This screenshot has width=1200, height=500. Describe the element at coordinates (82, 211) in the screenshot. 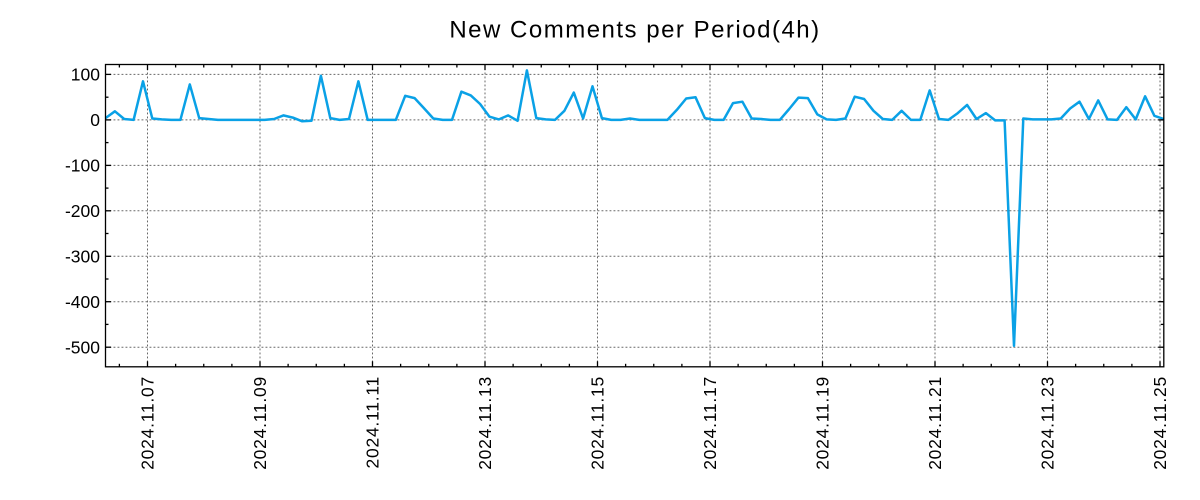

I see `svg-text: -200` at that location.